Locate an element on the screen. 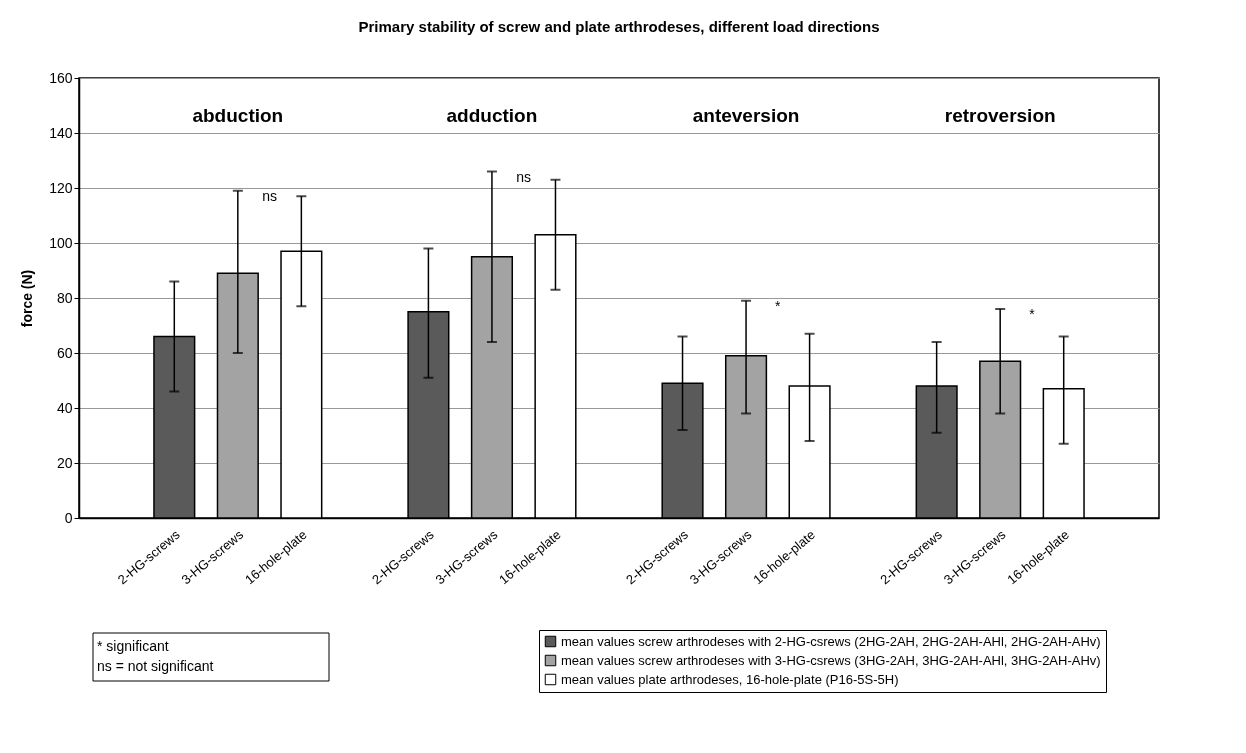 Image resolution: width=1246 pixels, height=753 pixels. y-tick-label: 20 is located at coordinates (64, 462).